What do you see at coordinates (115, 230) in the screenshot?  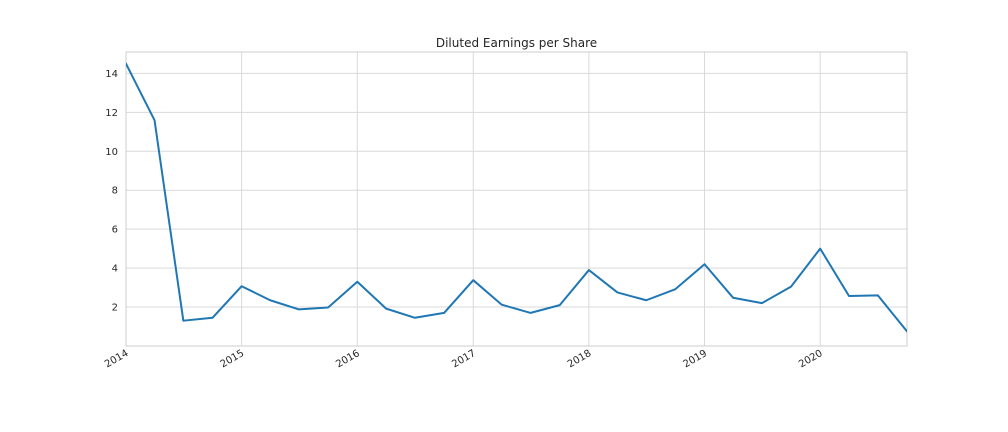 I see `y-tick-label: 6` at bounding box center [115, 230].